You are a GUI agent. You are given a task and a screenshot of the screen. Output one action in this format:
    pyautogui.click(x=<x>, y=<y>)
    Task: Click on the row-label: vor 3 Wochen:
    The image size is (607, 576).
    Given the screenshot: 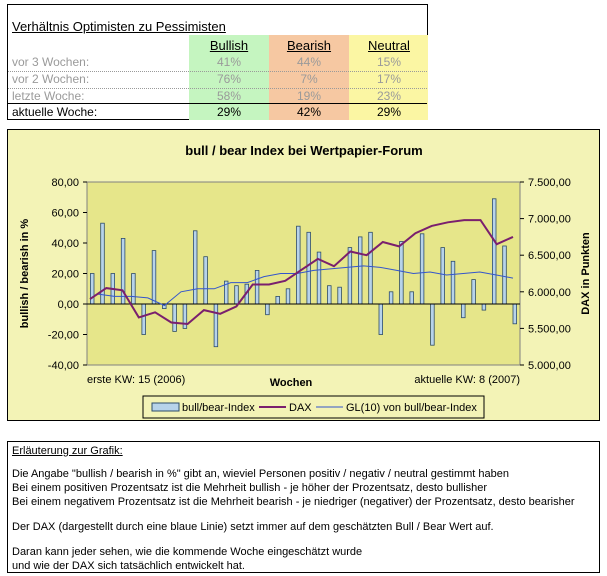 What is the action you would take?
    pyautogui.click(x=51, y=62)
    